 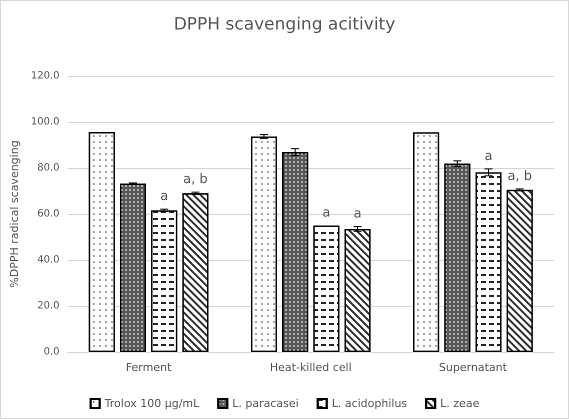 What do you see at coordinates (48, 168) in the screenshot?
I see `y-tick-label: 80.0` at bounding box center [48, 168].